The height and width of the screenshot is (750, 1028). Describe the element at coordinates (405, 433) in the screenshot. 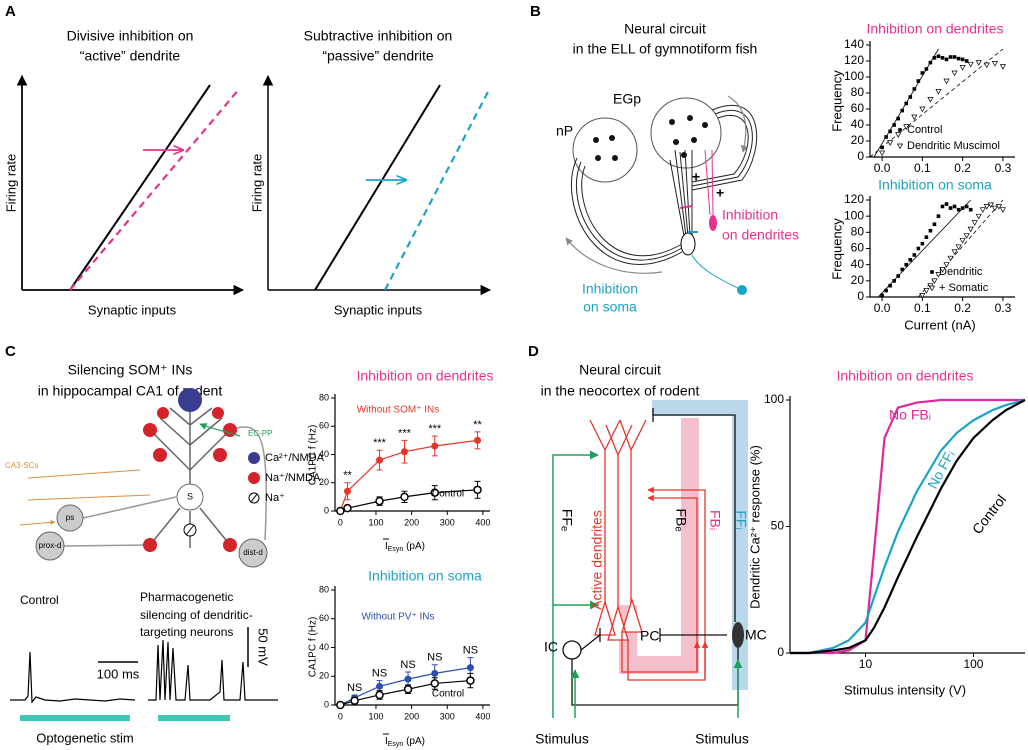

I see `significance: ***` at that location.